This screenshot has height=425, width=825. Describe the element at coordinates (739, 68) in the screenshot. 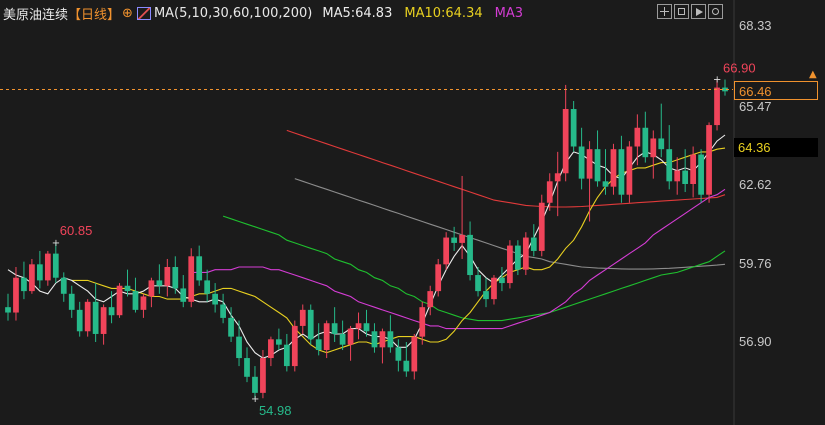

I see `high-price-annotation: 66.90` at that location.